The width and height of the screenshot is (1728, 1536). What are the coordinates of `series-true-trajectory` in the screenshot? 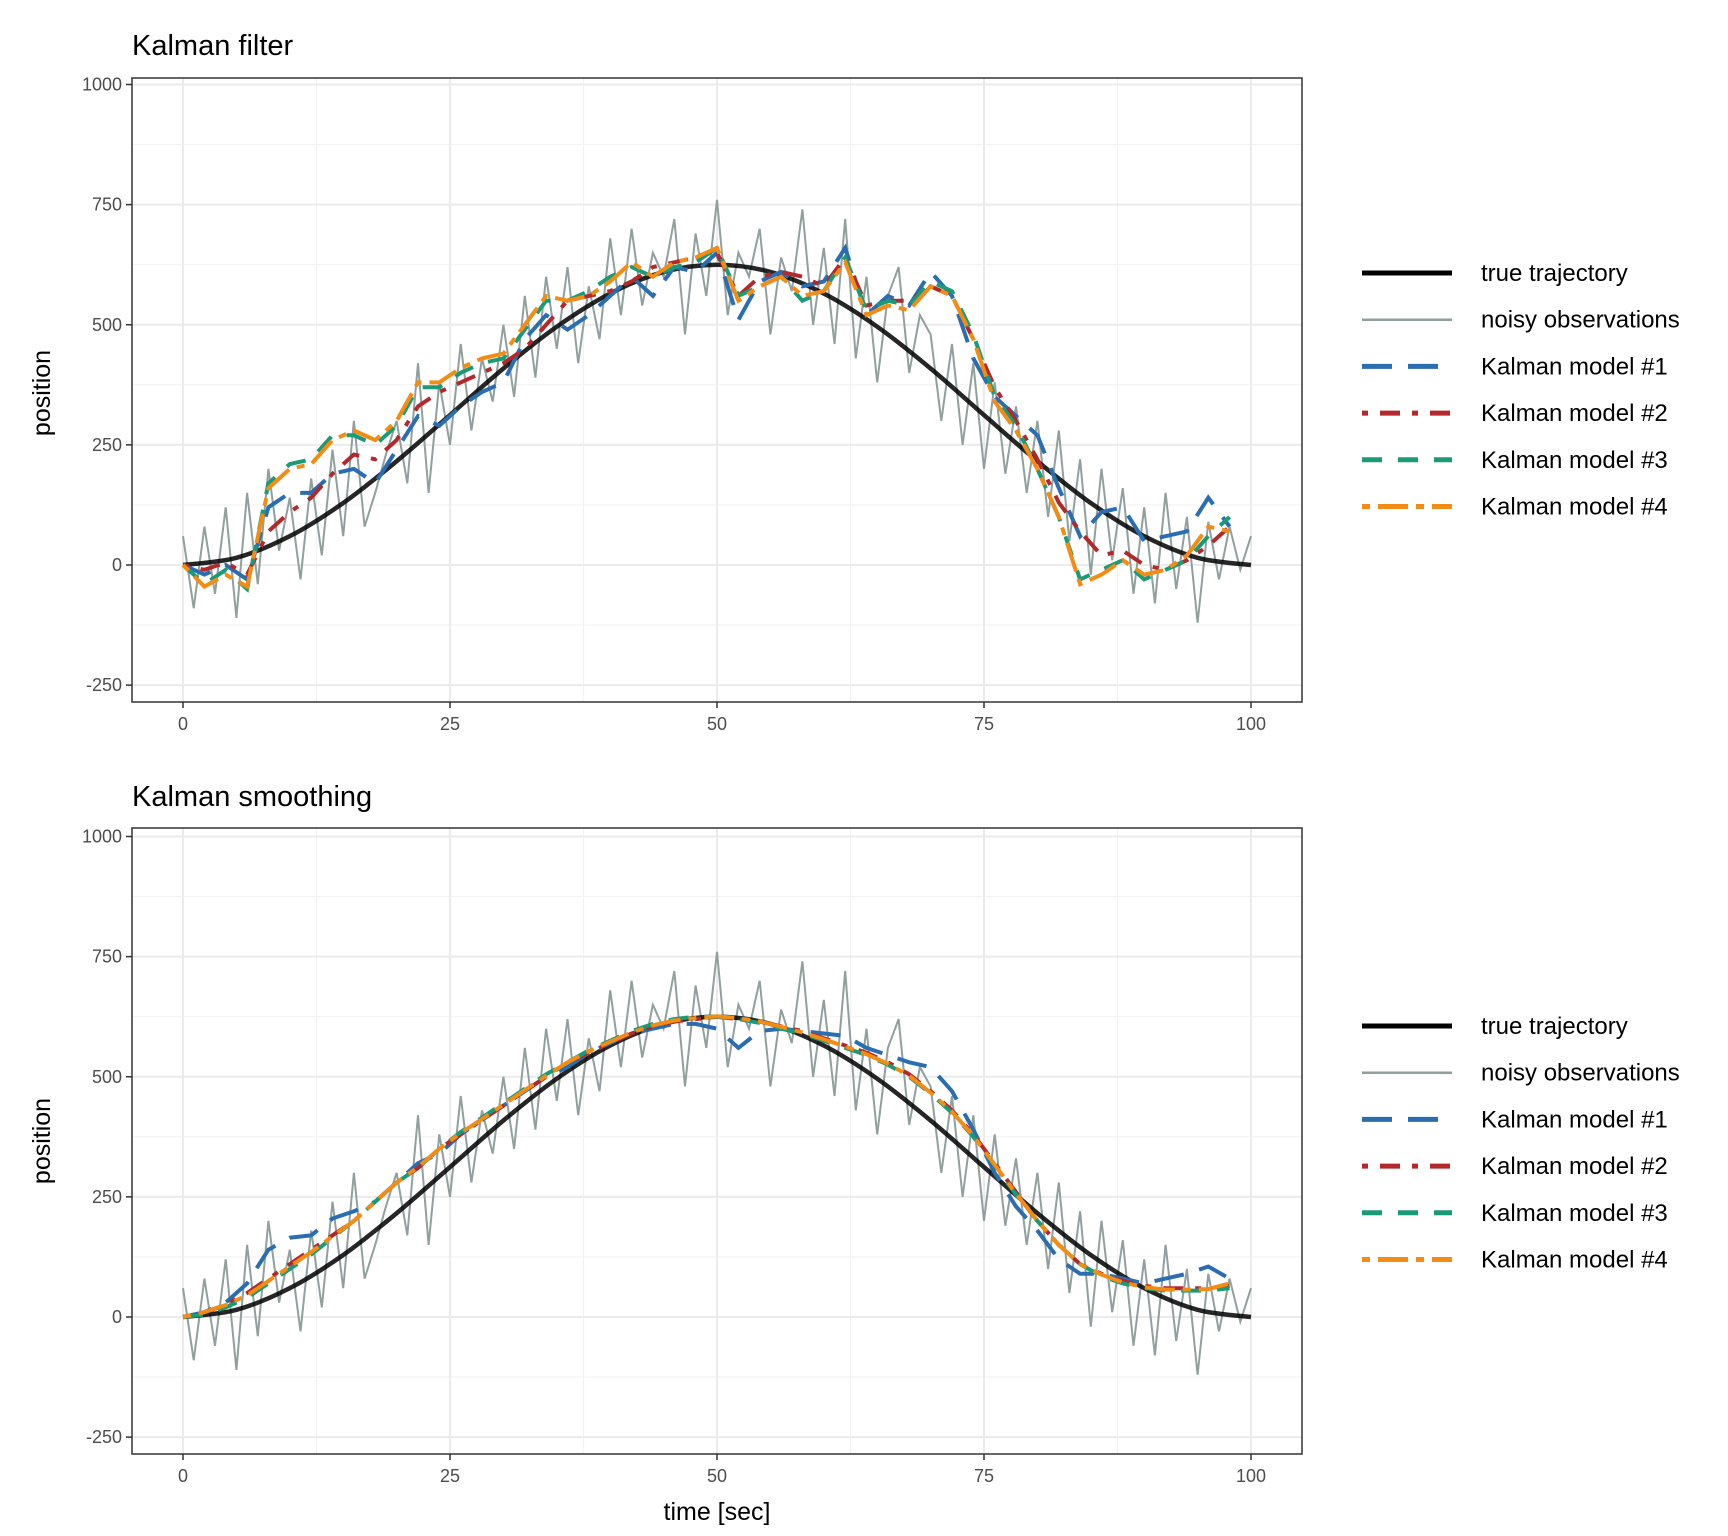 It's located at (717, 415).